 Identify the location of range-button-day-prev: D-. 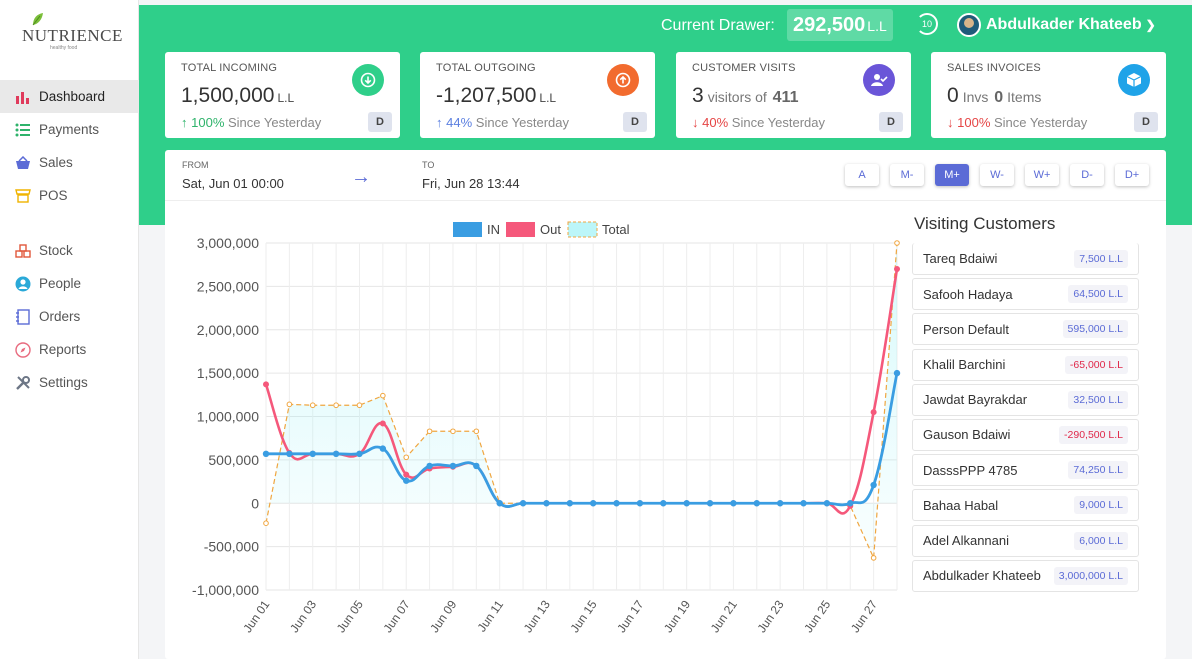
(1087, 175).